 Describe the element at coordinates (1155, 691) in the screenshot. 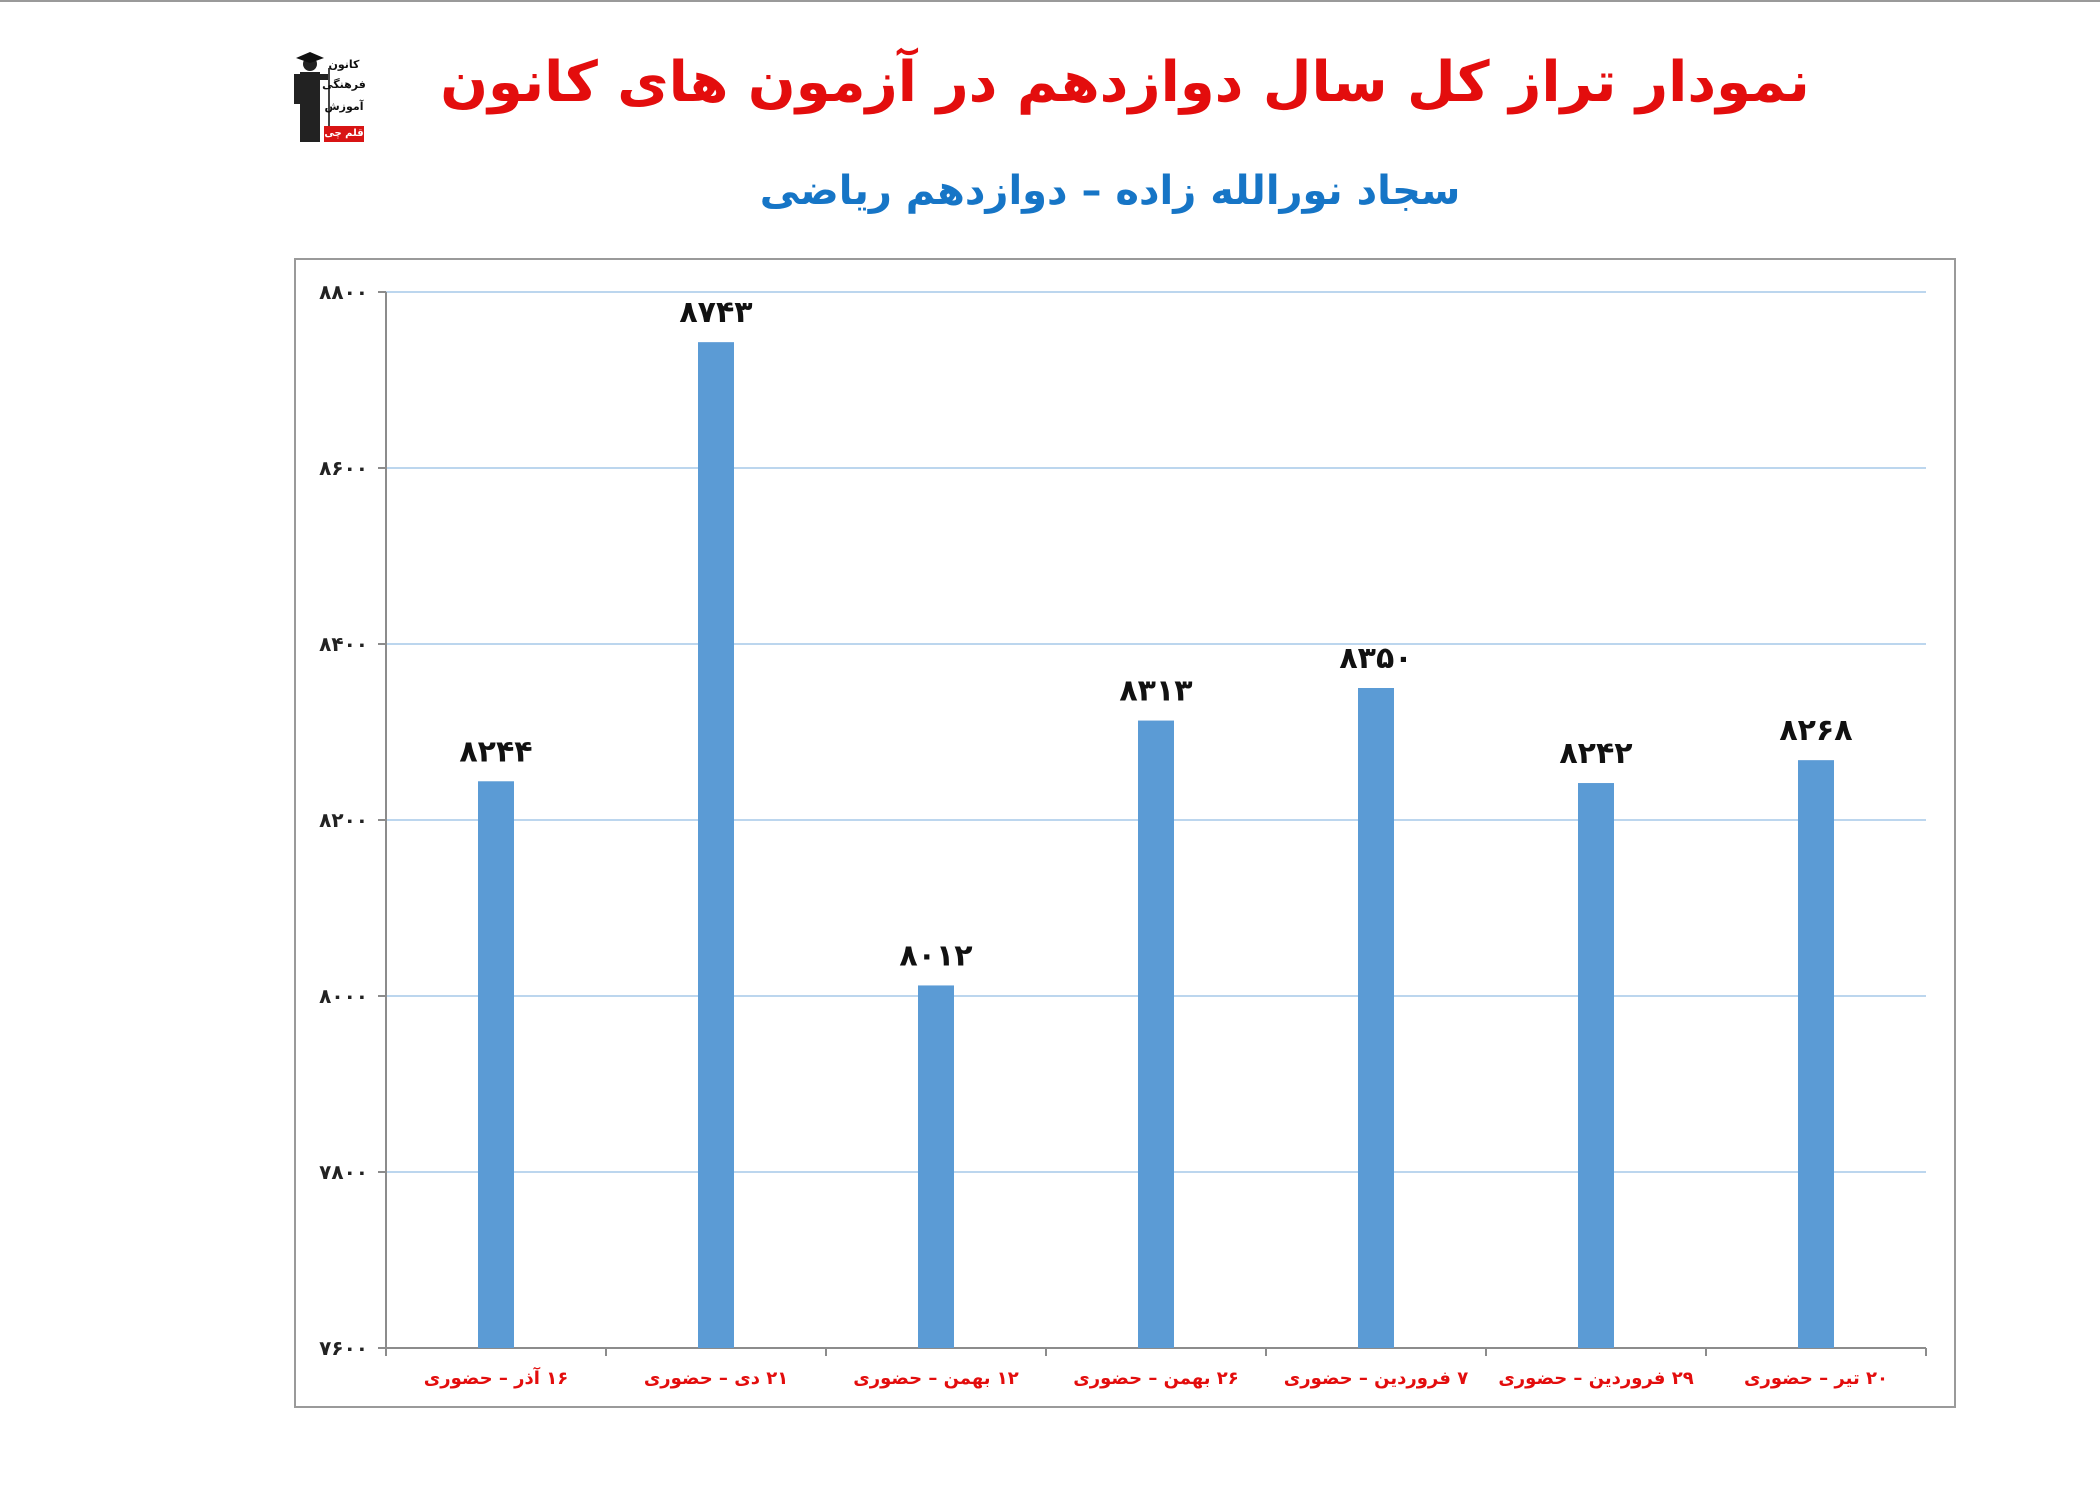

I see `data-label: ۸۳۱۳` at that location.